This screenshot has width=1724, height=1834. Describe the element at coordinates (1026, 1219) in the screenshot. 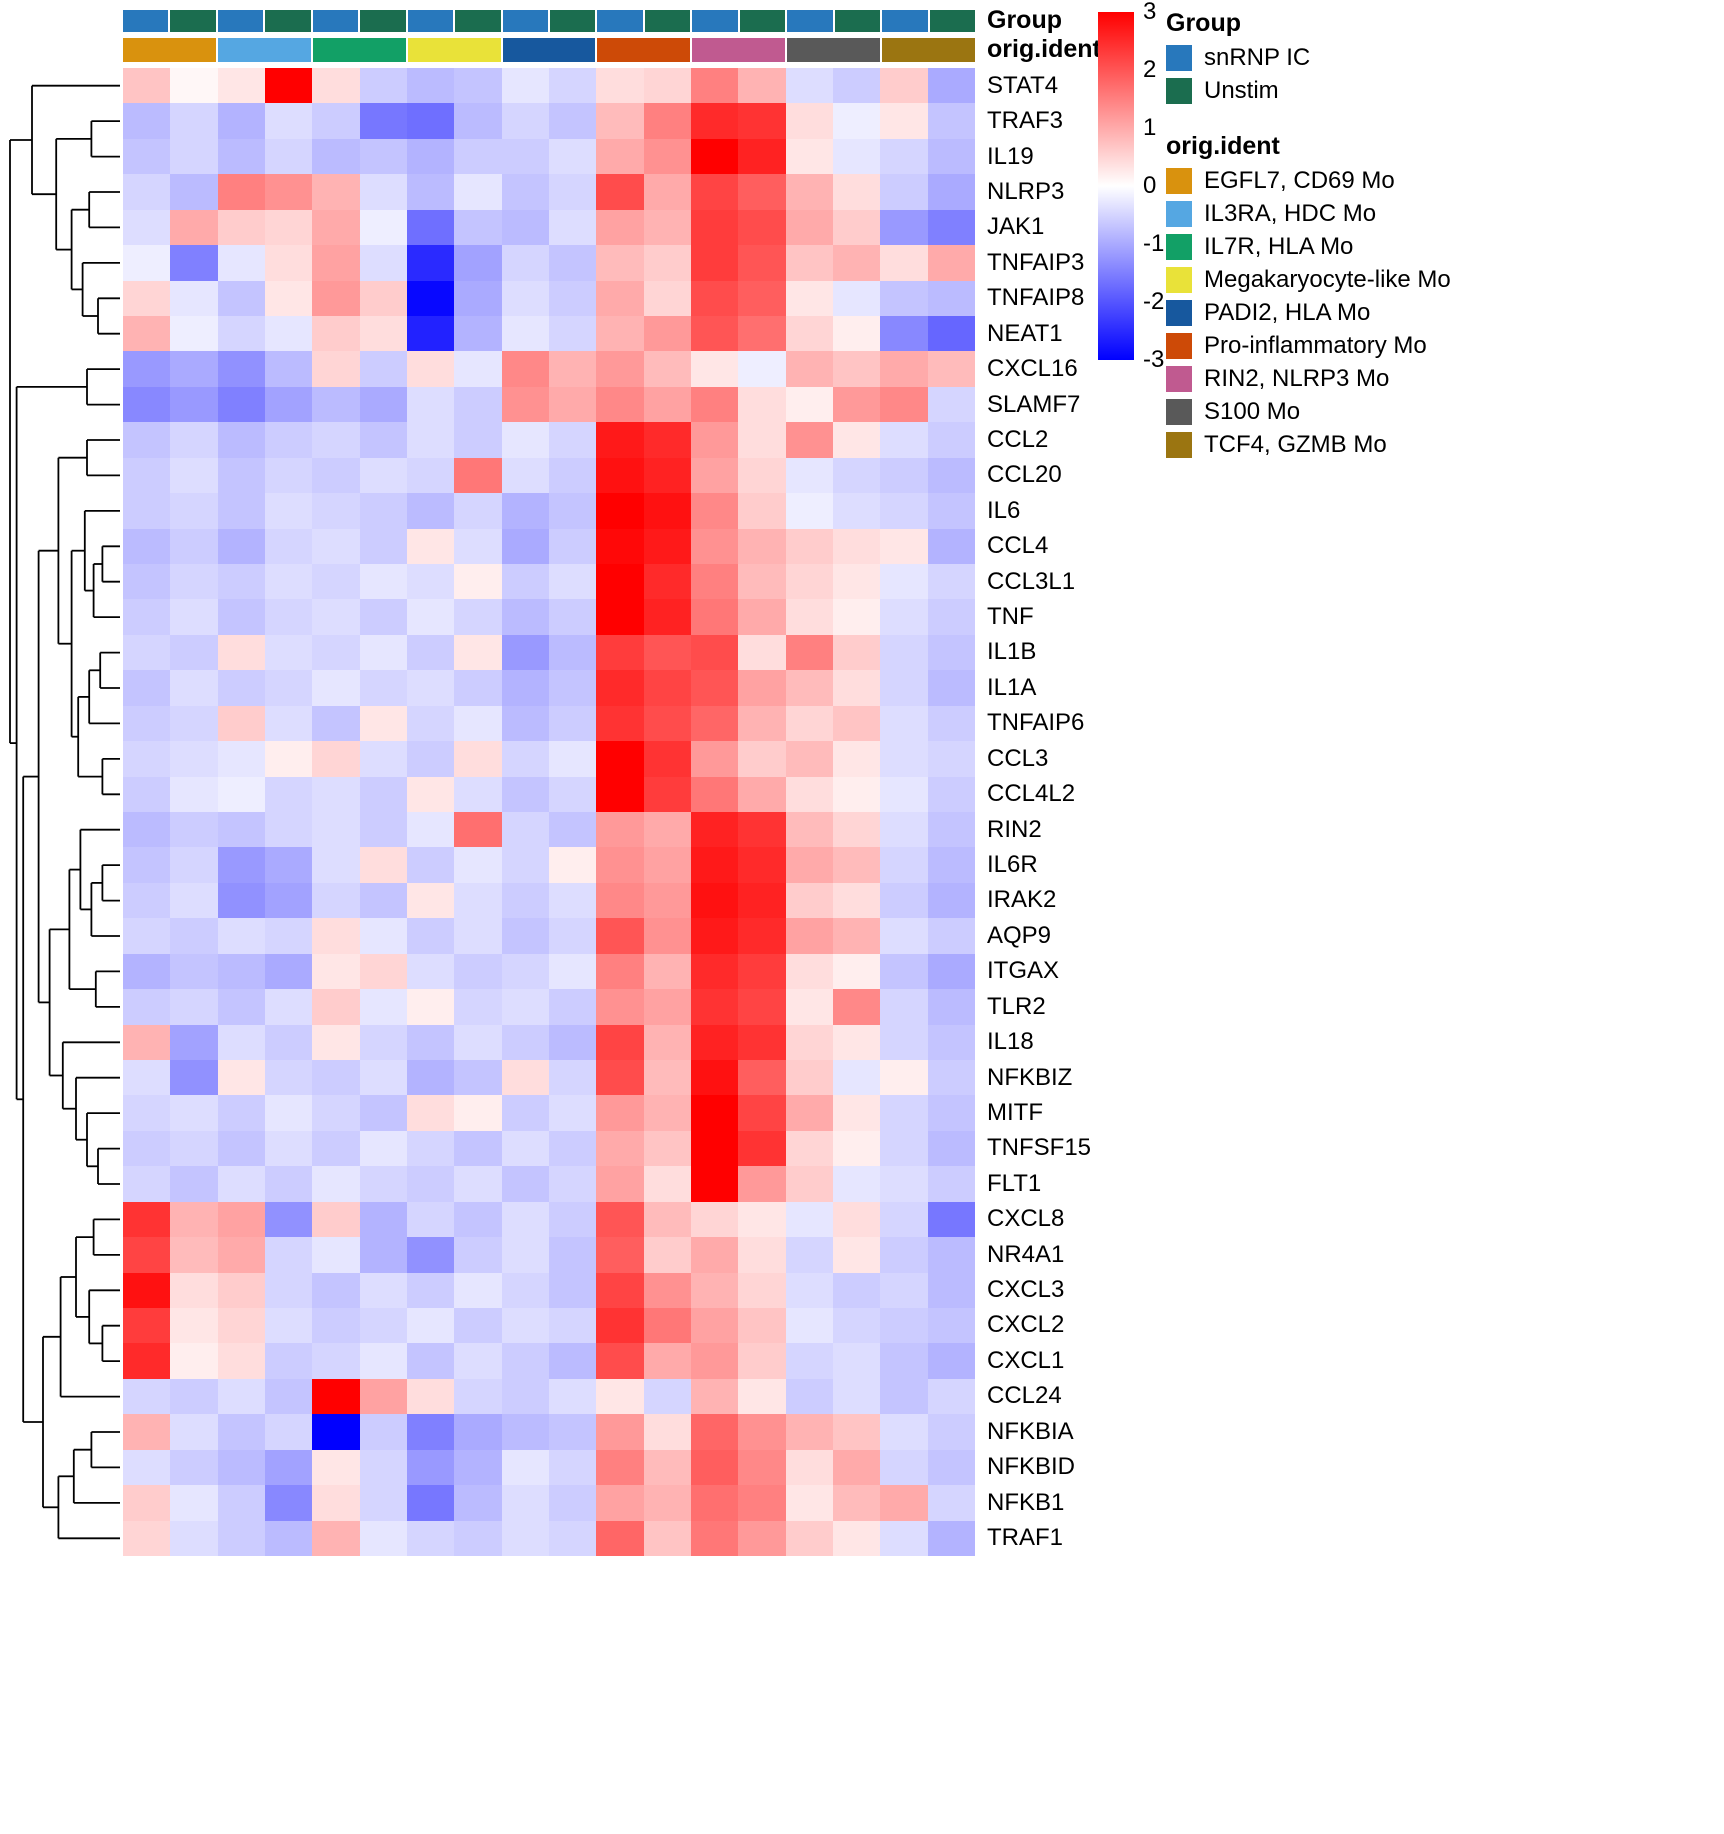

I see `gene-label: CXCL8` at that location.